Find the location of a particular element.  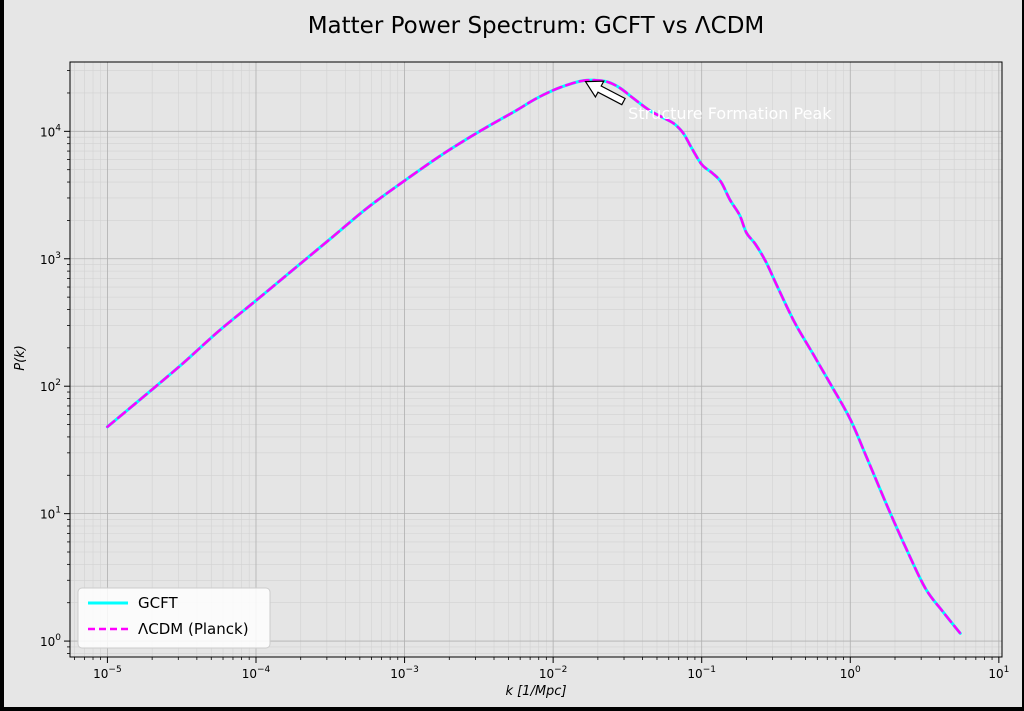

x-tick-label: 10⁰ is located at coordinates (850, 673).